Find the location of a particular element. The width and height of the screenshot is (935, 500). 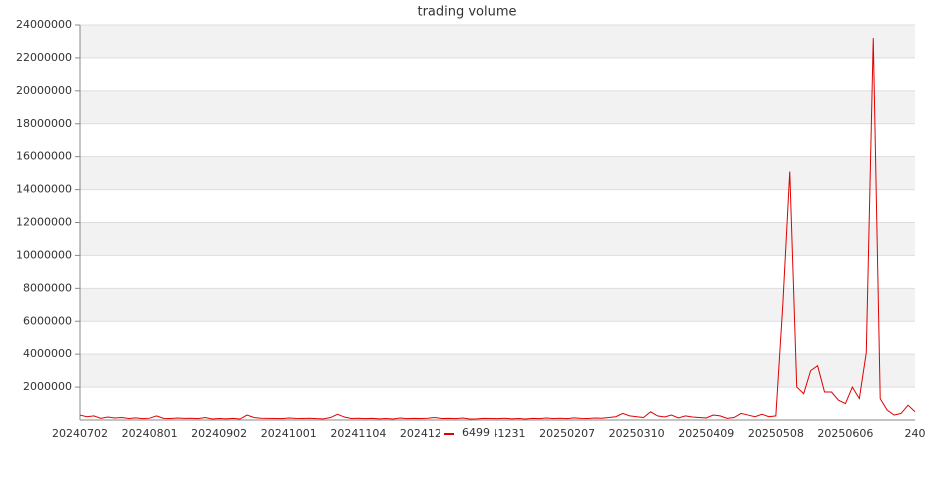

x-tick-label: 20250508 is located at coordinates (776, 433).